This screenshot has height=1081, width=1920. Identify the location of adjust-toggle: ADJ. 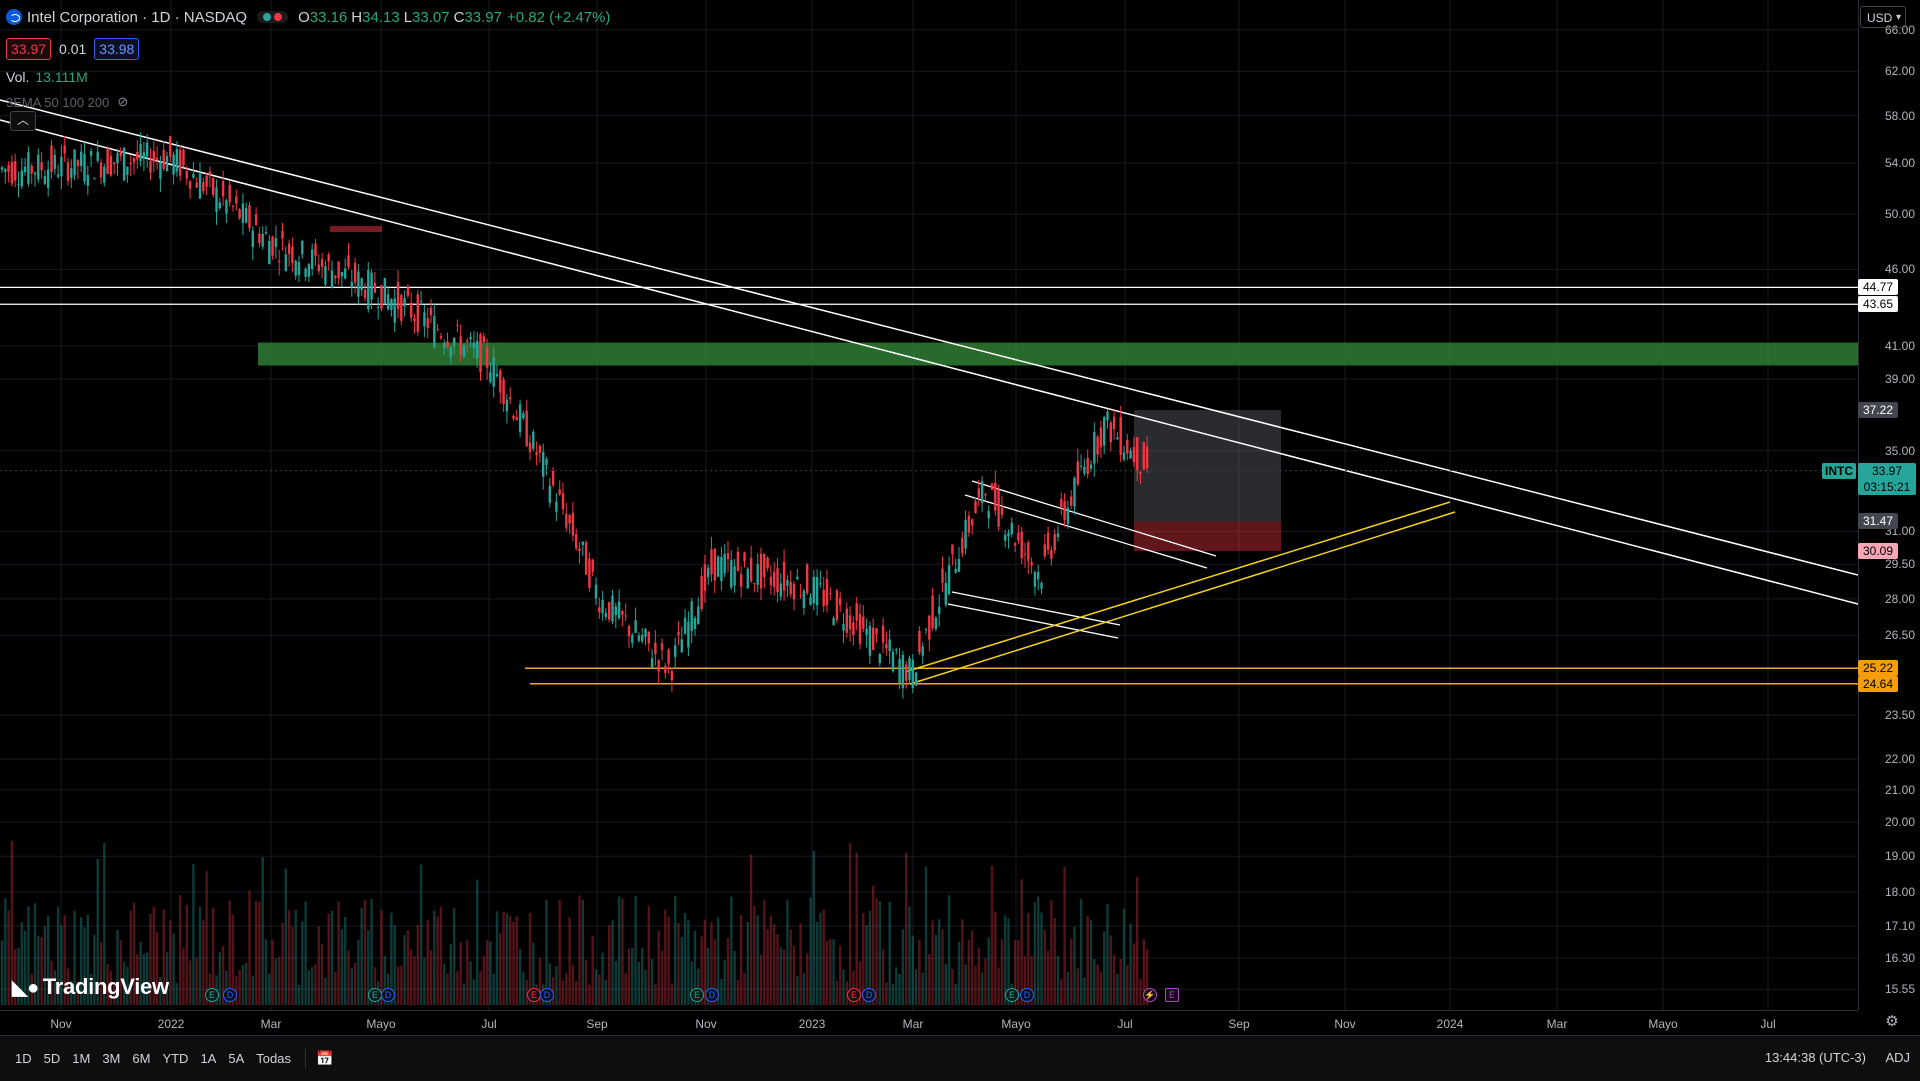
(1897, 1057).